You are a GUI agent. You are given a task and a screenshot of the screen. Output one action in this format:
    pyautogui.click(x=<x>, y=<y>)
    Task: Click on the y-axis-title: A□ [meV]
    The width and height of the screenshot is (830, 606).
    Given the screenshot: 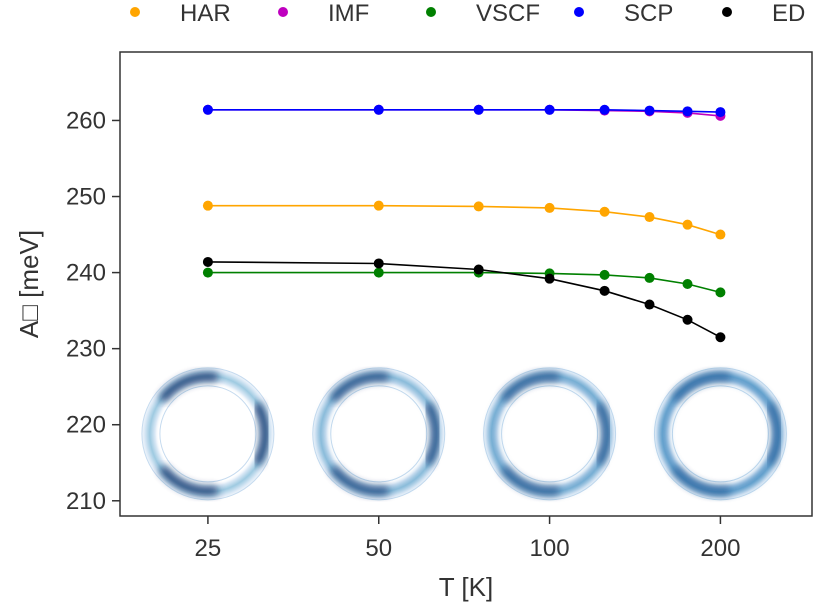 What is the action you would take?
    pyautogui.click(x=29, y=284)
    